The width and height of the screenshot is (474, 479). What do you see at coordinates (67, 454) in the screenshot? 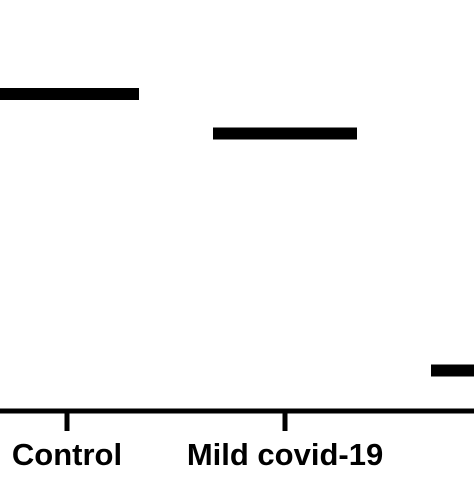
I see `x-tick-label: Control` at bounding box center [67, 454].